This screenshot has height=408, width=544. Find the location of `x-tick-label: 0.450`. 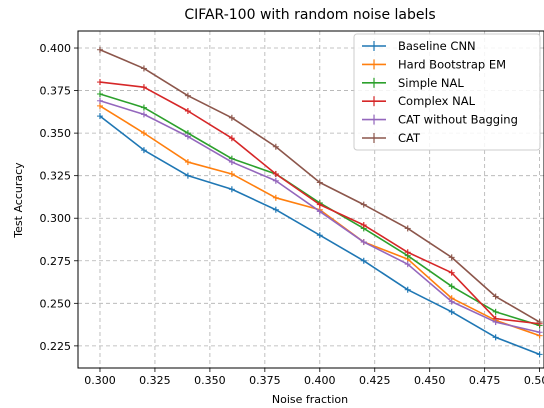

x-tick-label: 0.450 is located at coordinates (430, 380).